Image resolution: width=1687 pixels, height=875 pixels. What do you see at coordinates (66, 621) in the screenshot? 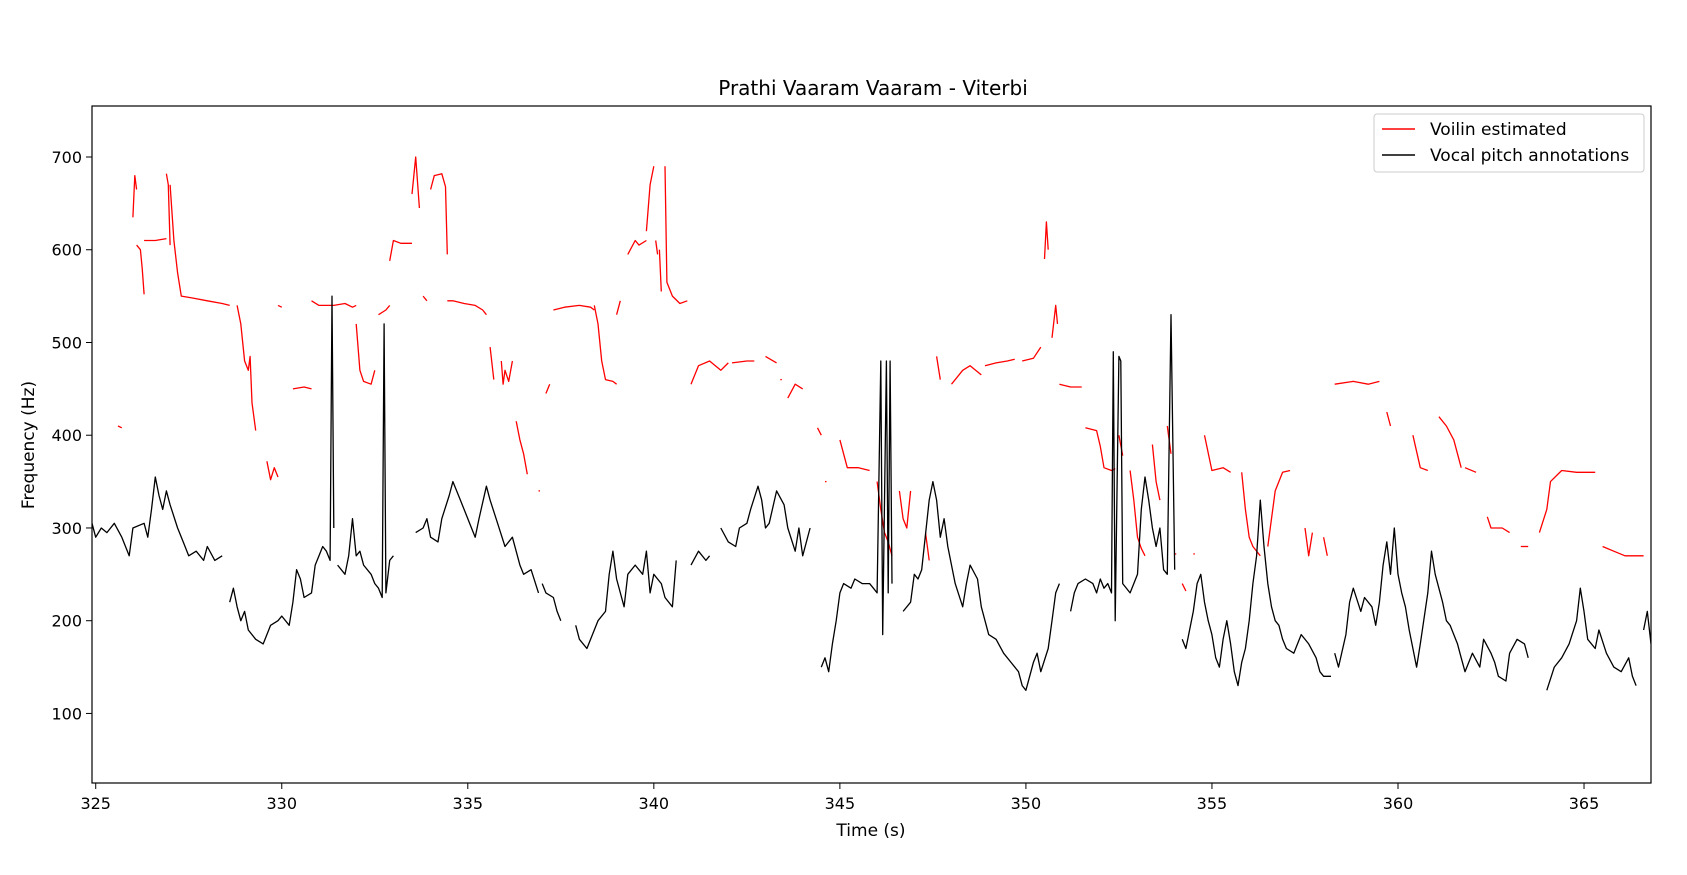
I see `y-tick-label: 200` at bounding box center [66, 621].